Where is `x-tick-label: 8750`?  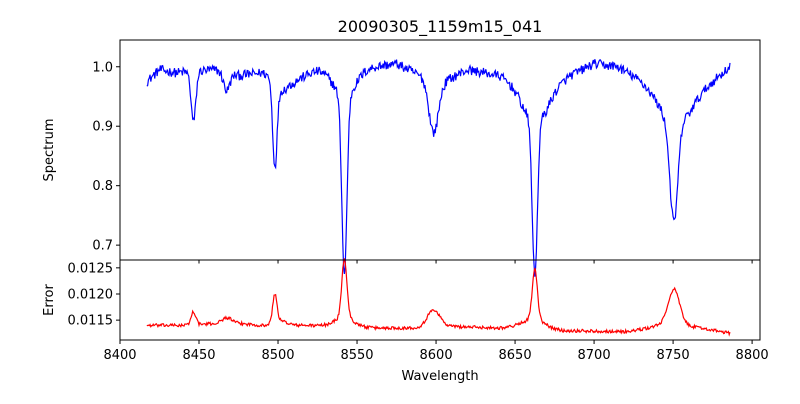
x-tick-label: 8750 is located at coordinates (673, 355).